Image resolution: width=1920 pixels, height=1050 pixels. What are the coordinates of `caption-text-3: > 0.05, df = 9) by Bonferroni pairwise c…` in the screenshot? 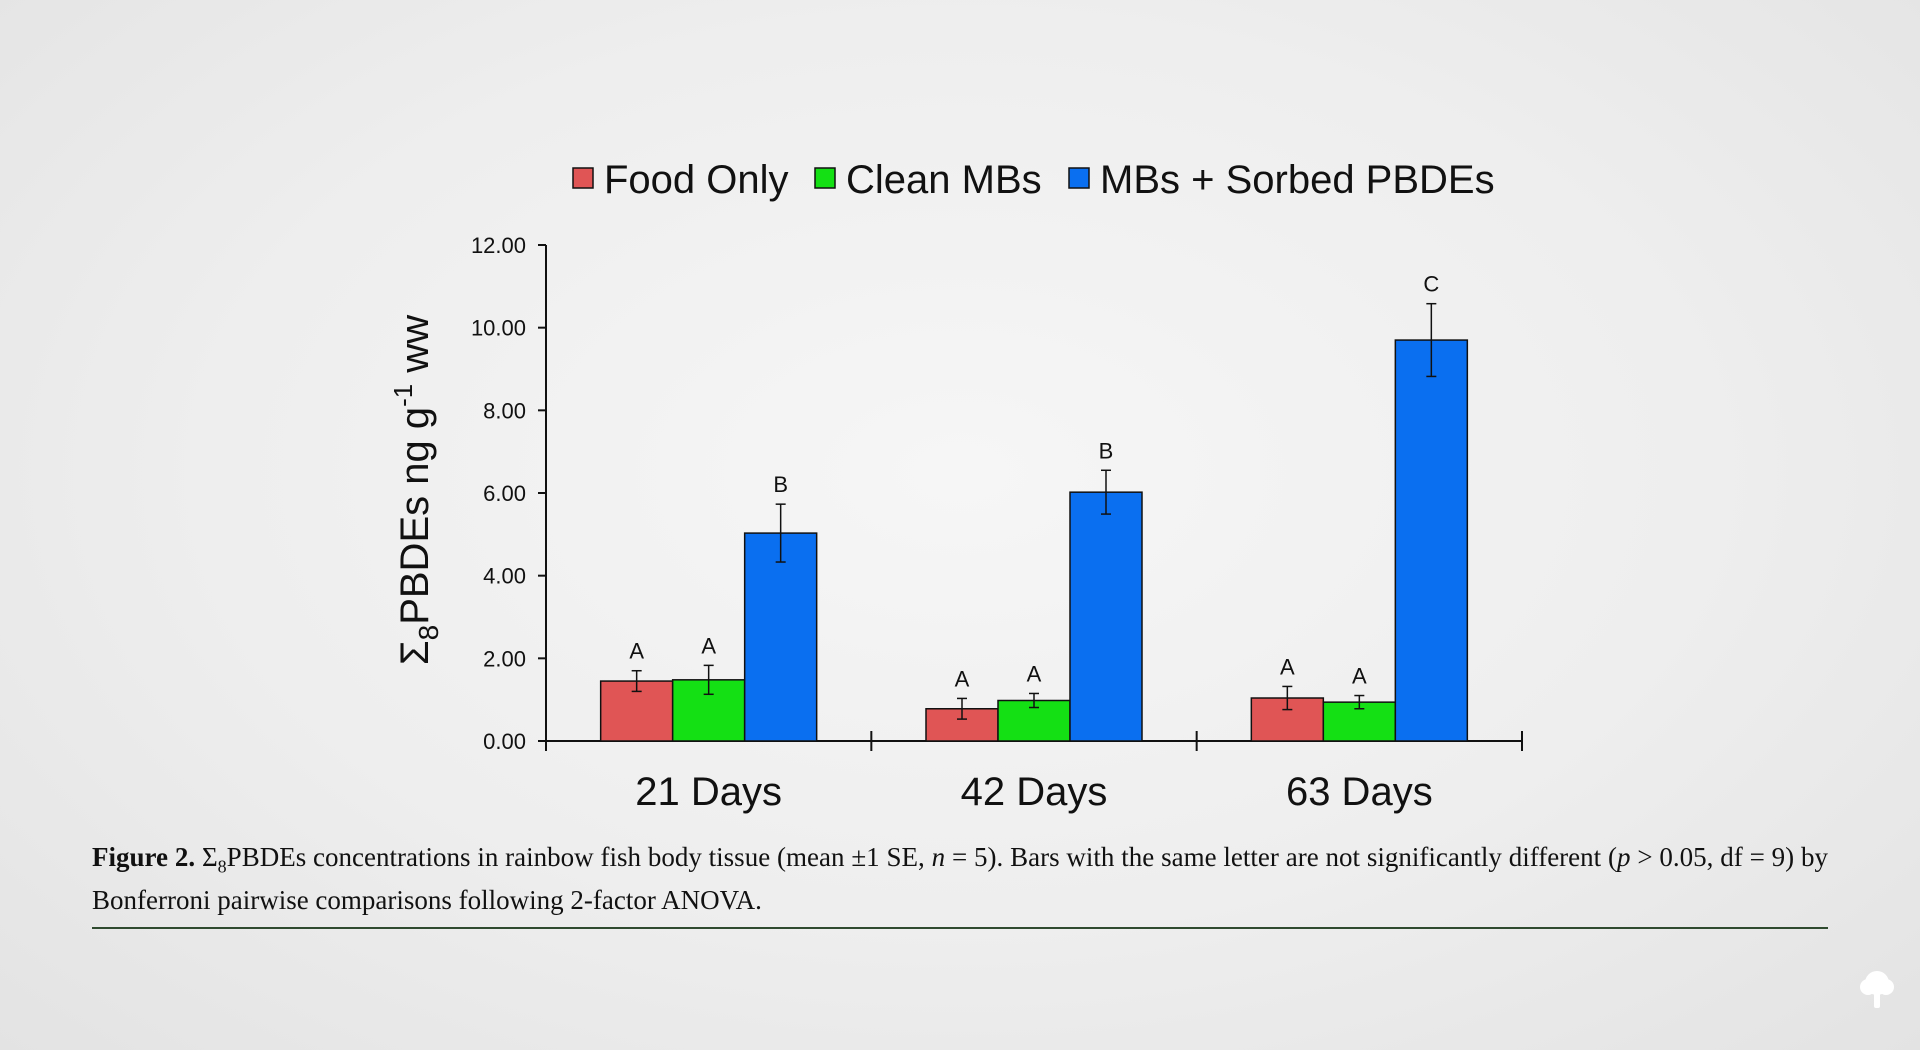 It's located at (960, 879).